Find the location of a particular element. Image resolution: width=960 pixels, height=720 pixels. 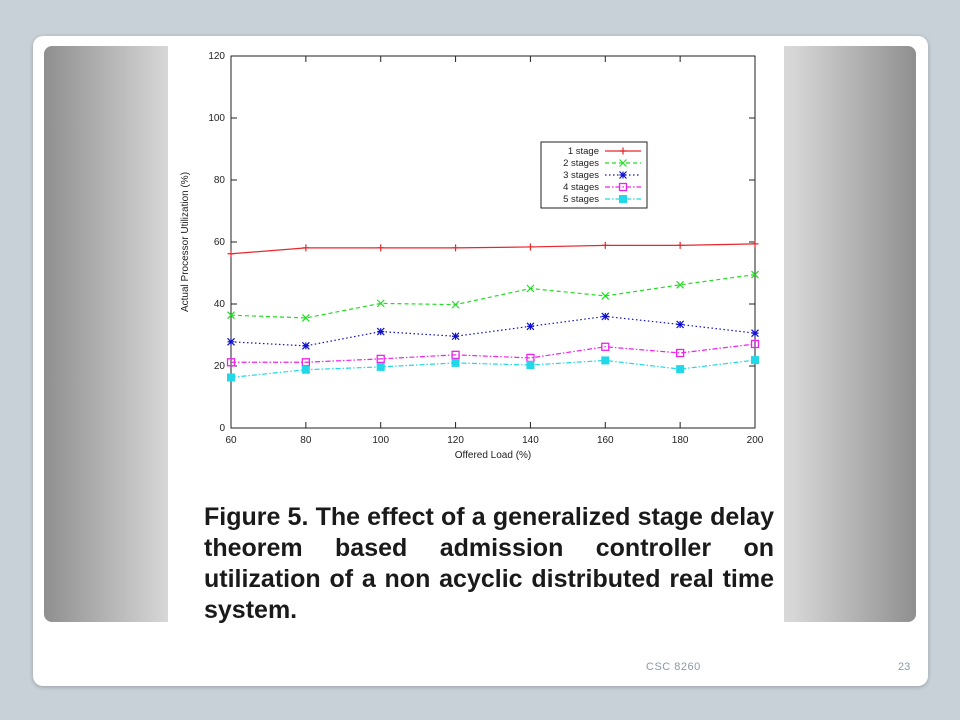

x-tick-label: 80 is located at coordinates (306, 440).